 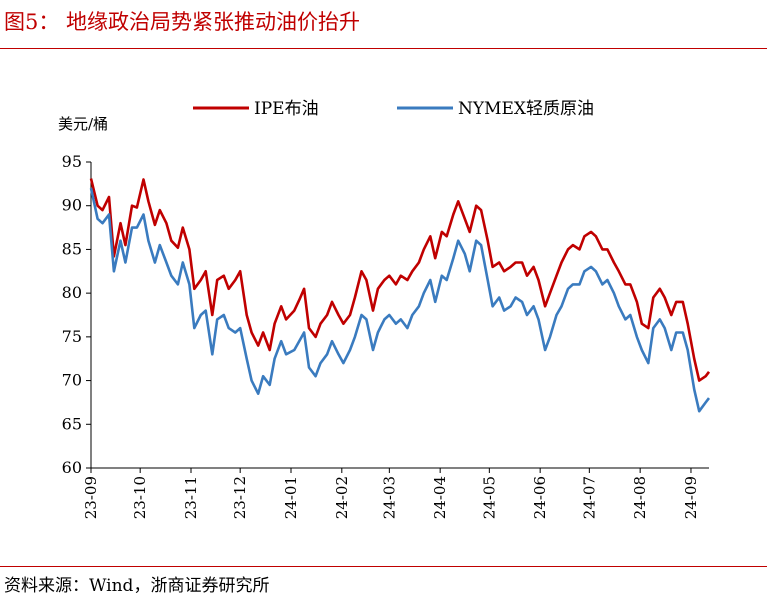 What do you see at coordinates (137, 586) in the screenshot?
I see `source-note: 资料来源：Wind，浙商证券研究所` at bounding box center [137, 586].